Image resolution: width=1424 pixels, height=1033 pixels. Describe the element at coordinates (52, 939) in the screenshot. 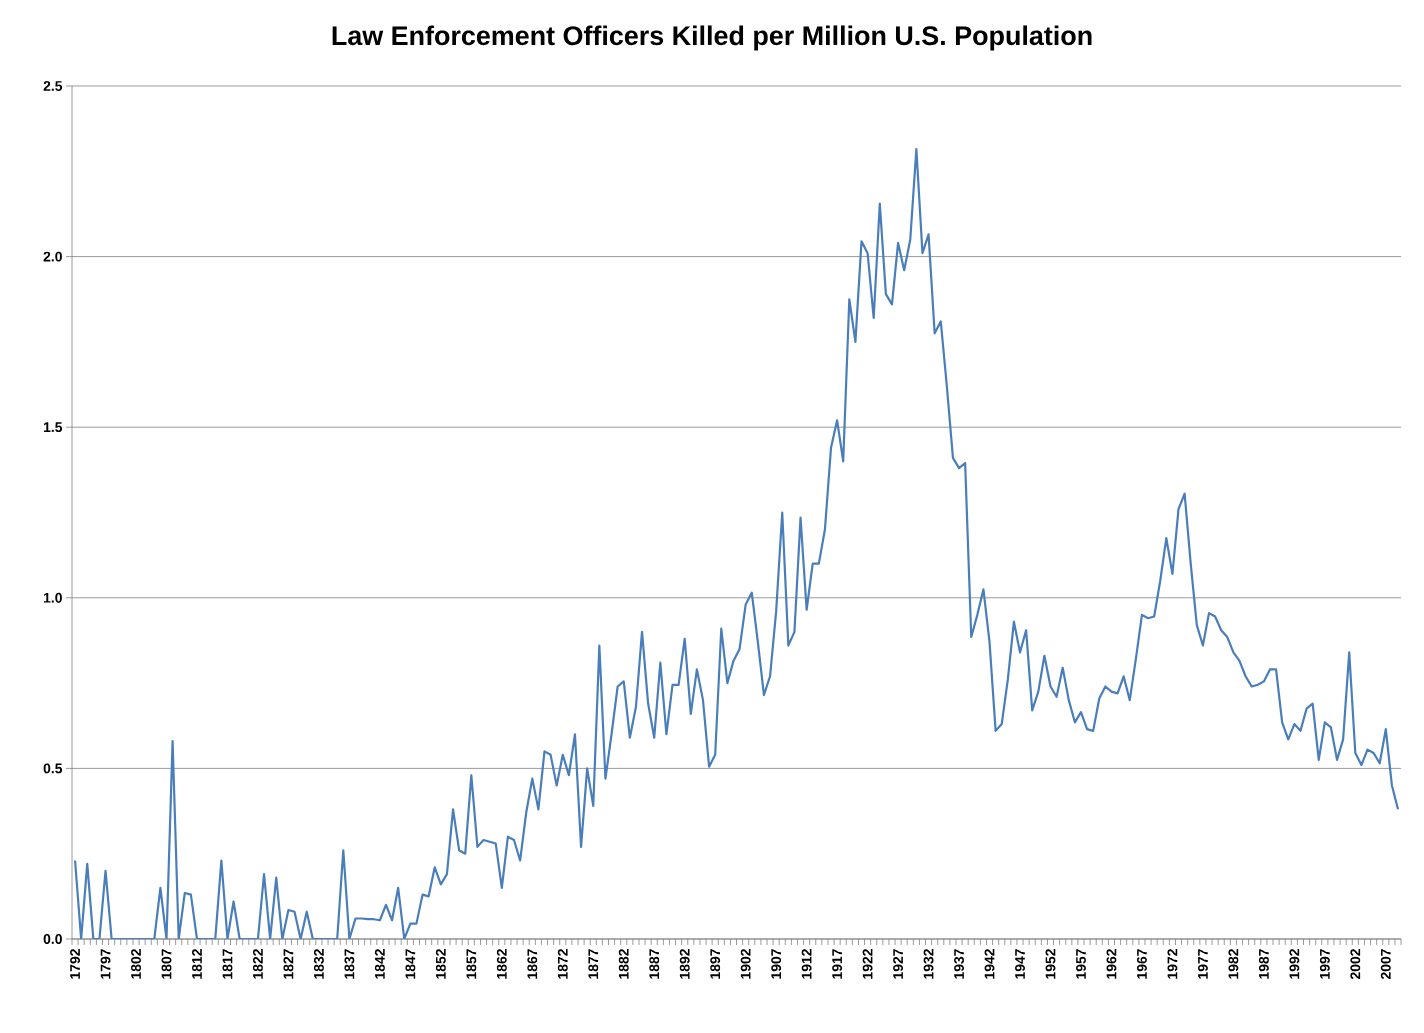

I see `y-tick-label: 0.0` at that location.